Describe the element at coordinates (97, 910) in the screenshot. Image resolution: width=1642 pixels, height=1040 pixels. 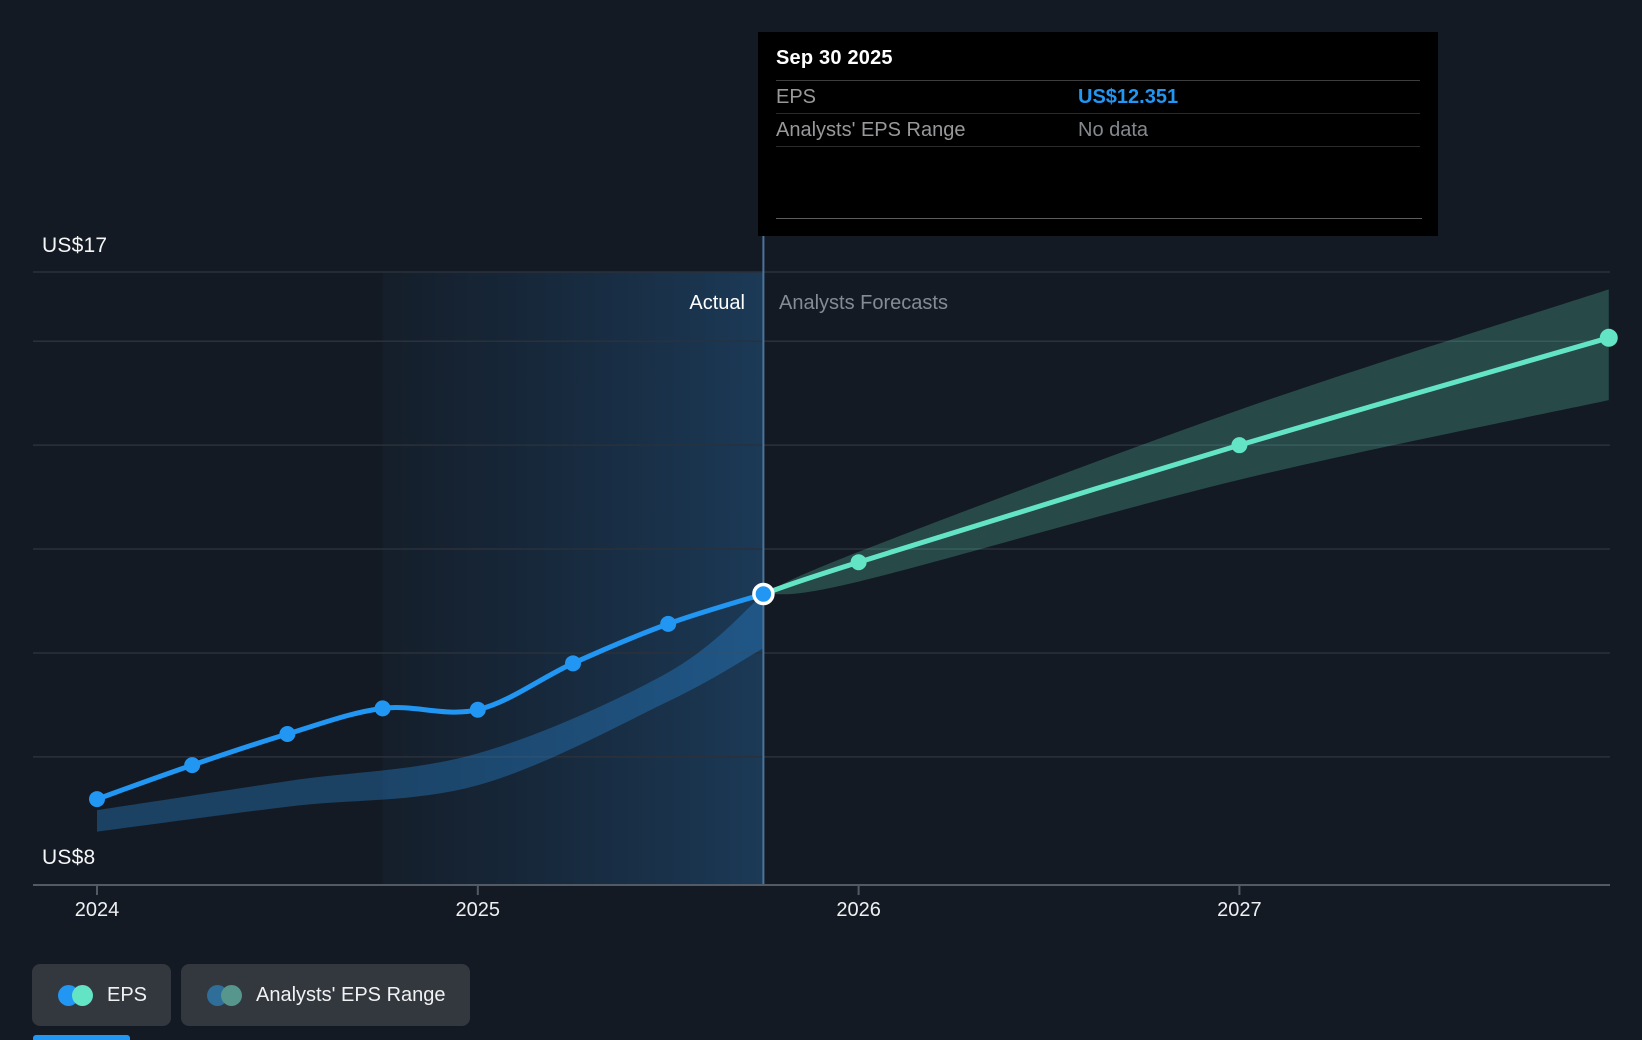
I see `x-axis-label-2024: 2024` at that location.